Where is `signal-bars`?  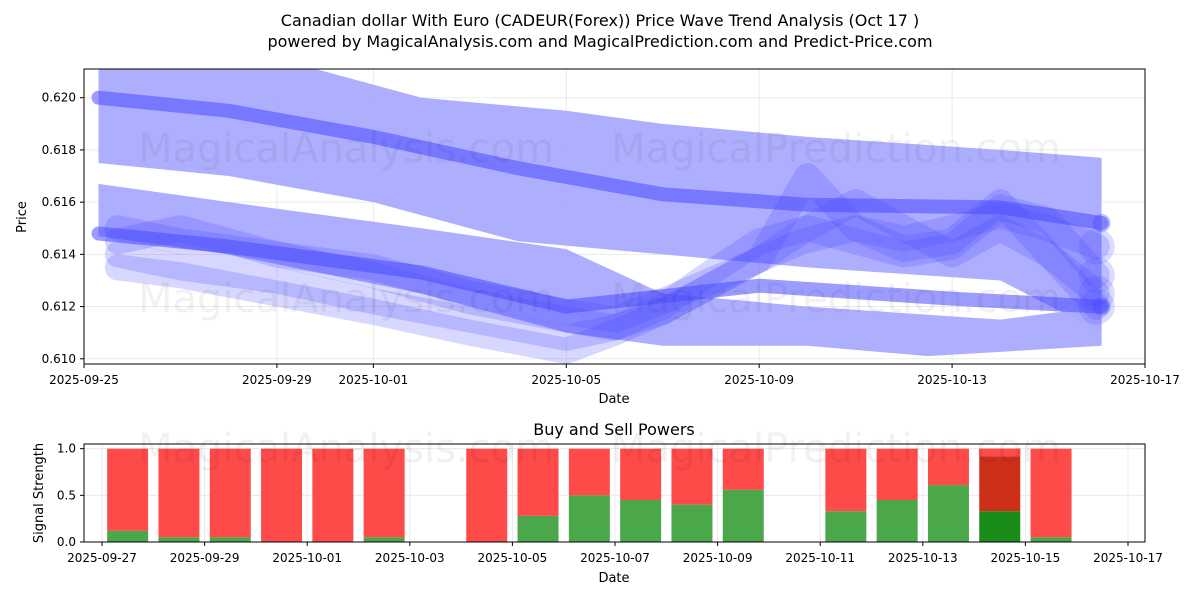 signal-bars is located at coordinates (589, 495).